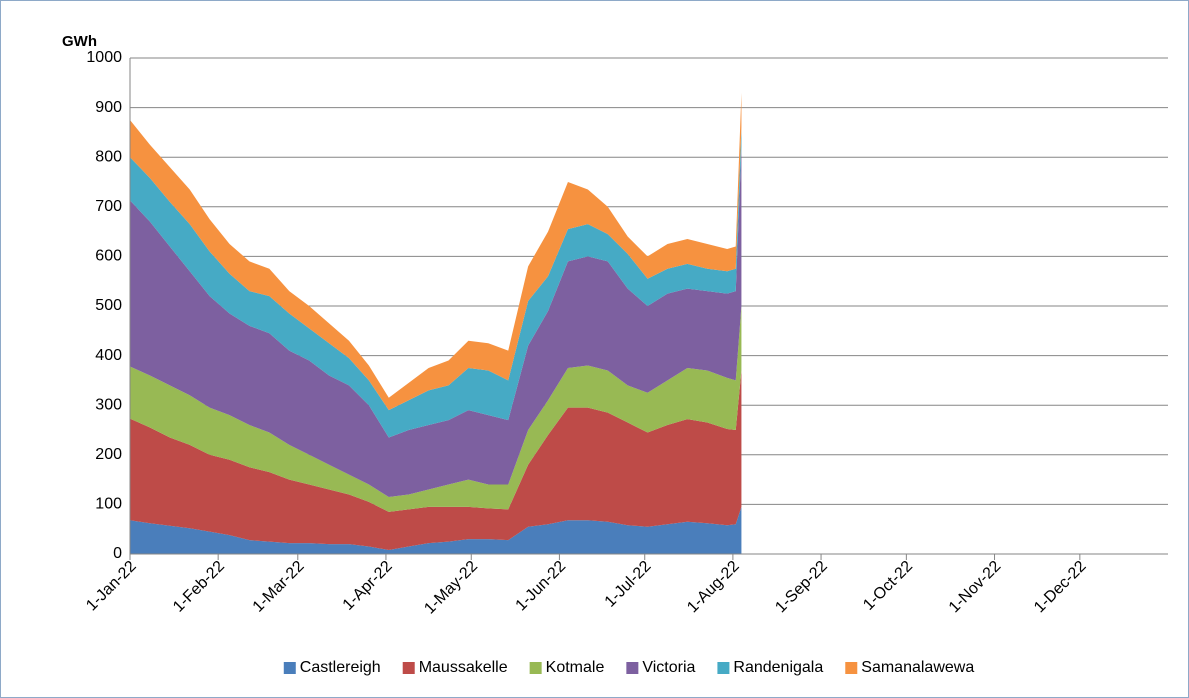 This screenshot has width=1189, height=698. Describe the element at coordinates (108, 404) in the screenshot. I see `y-tick-label: 300` at that location.